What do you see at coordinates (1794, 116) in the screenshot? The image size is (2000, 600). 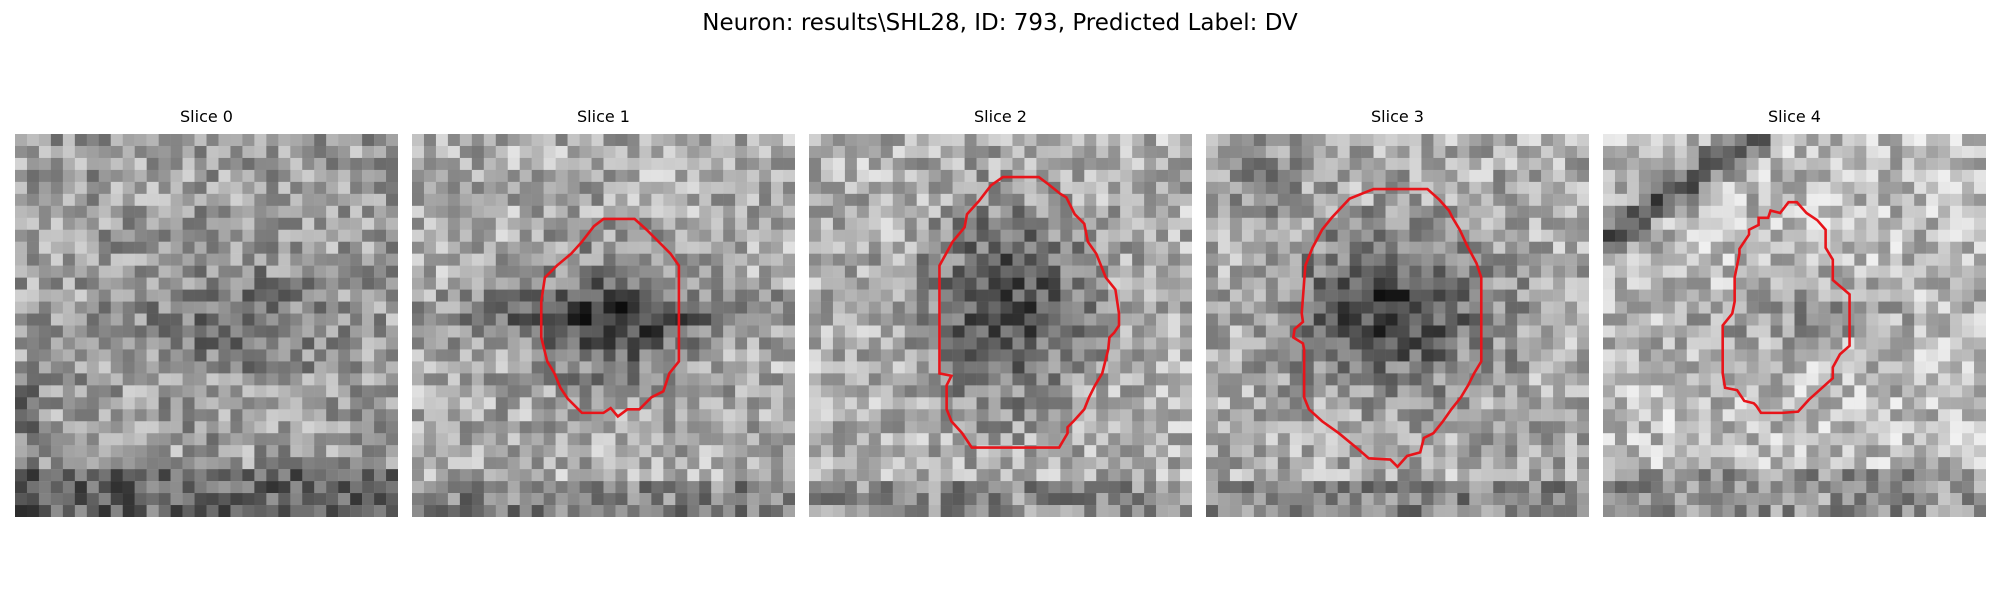 I see `slice-title: Slice 4` at bounding box center [1794, 116].